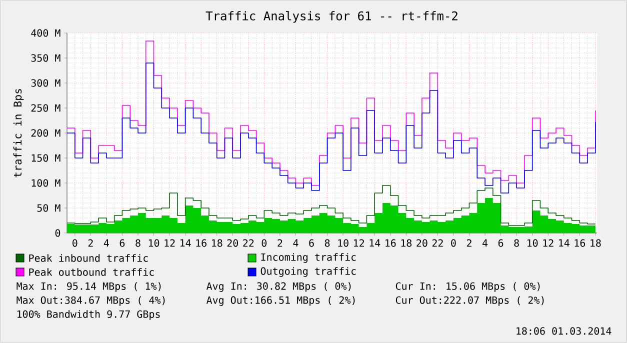  Describe the element at coordinates (57, 233) in the screenshot. I see `y-tick-label: 0` at that location.